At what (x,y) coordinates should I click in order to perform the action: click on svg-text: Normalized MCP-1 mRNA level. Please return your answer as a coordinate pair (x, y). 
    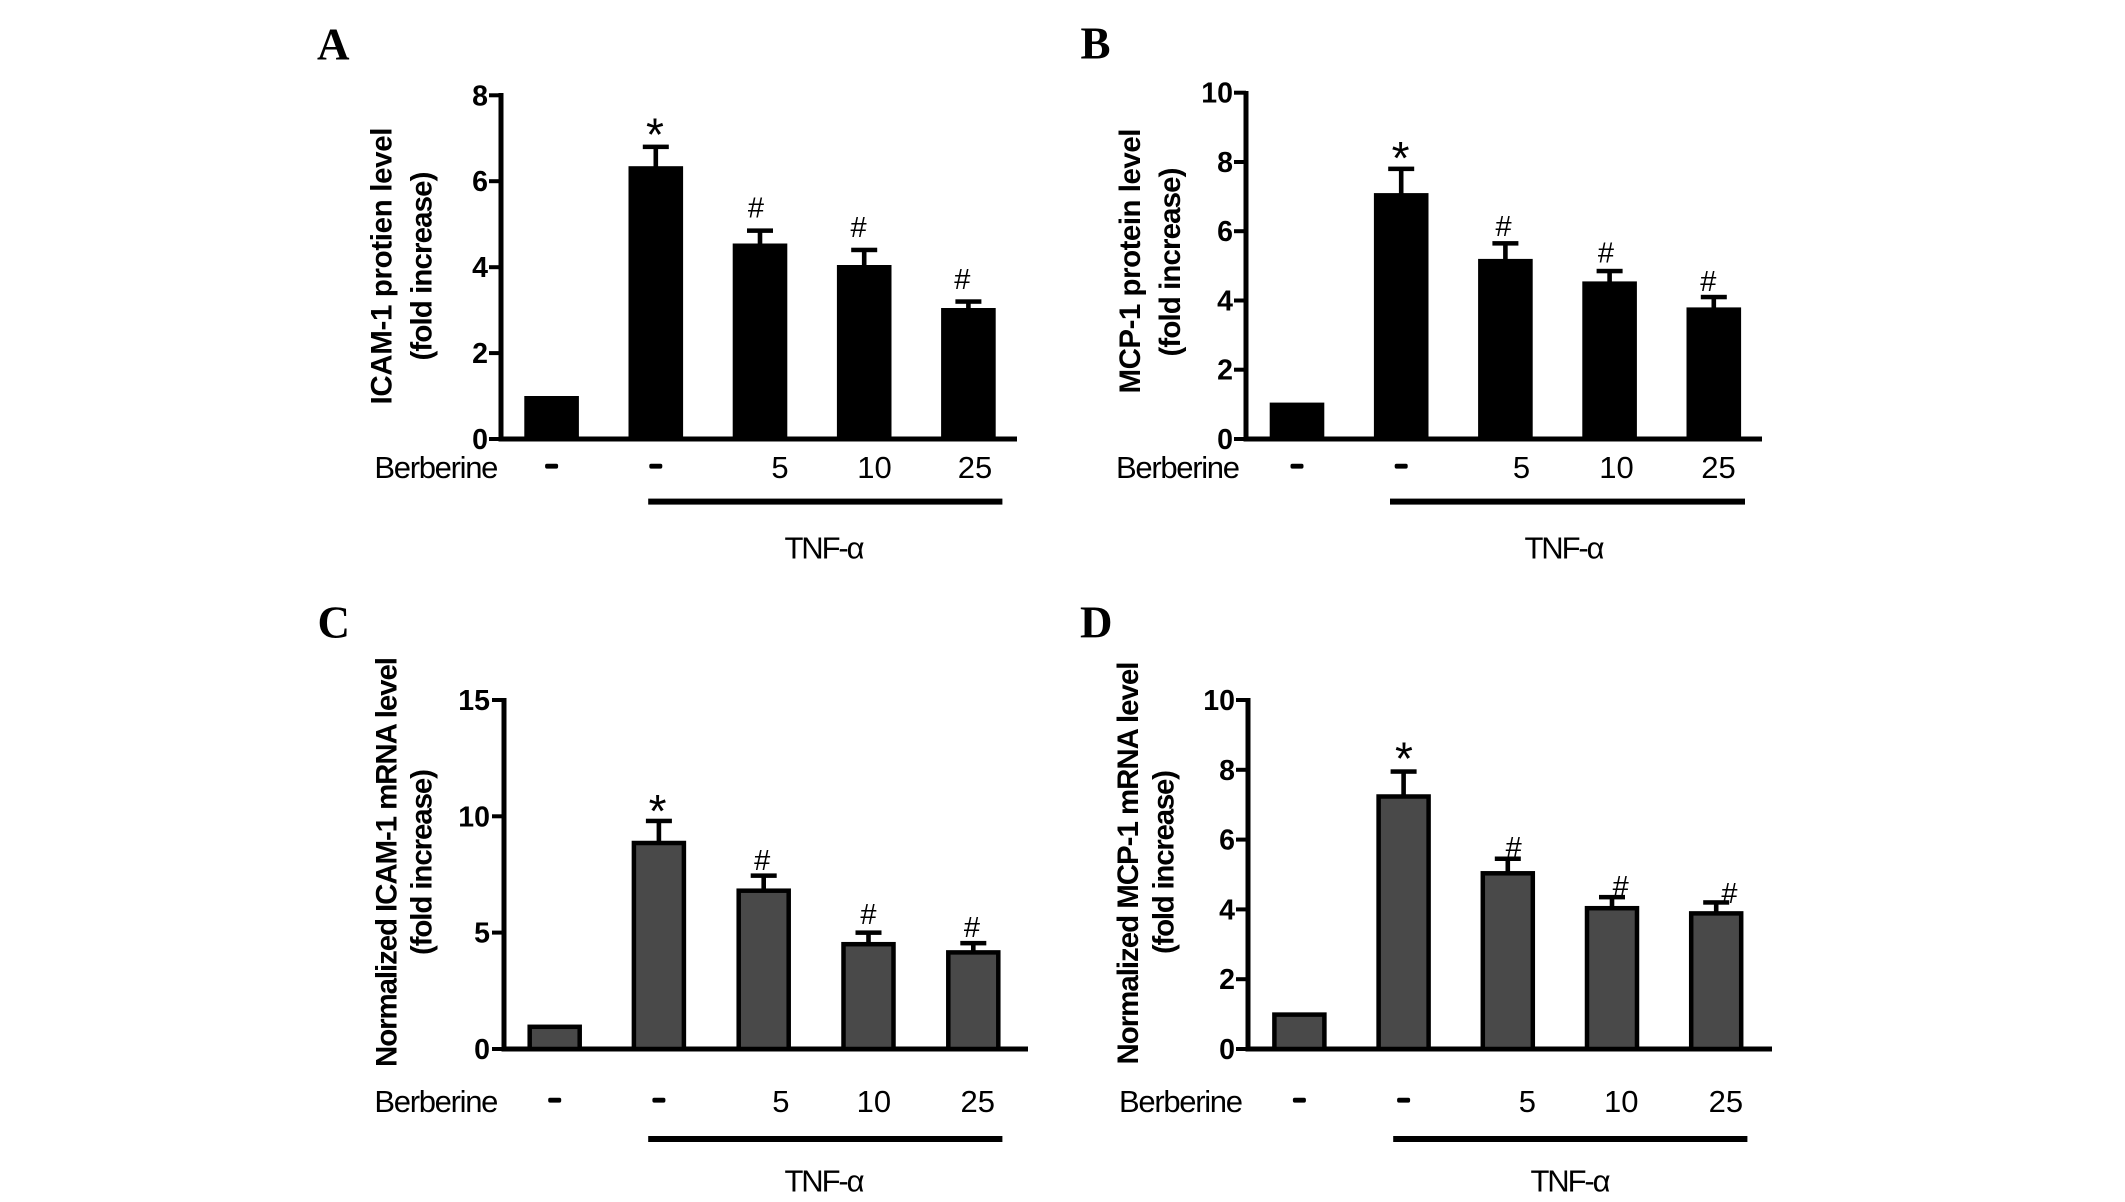
    Looking at the image, I should click on (1128, 863).